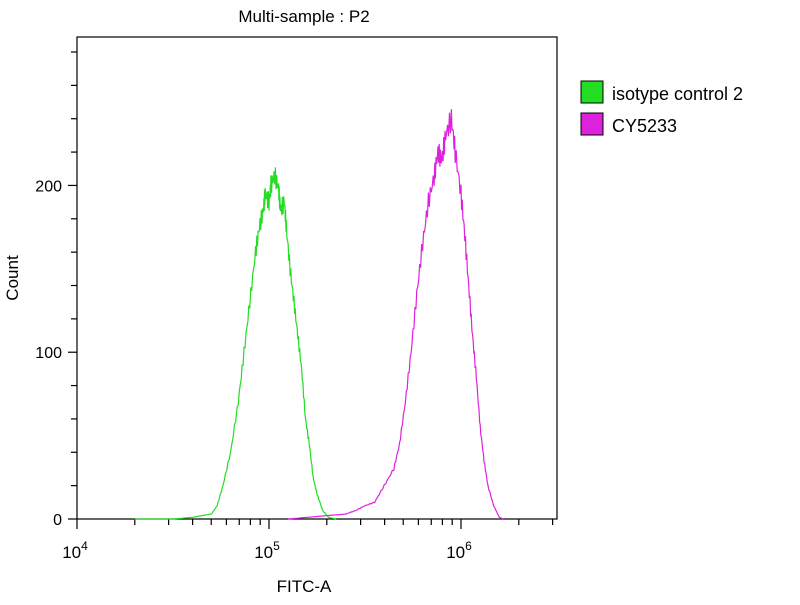 The height and width of the screenshot is (605, 800). Describe the element at coordinates (661, 108) in the screenshot. I see `legend: isotype control 2 CY5233` at that location.